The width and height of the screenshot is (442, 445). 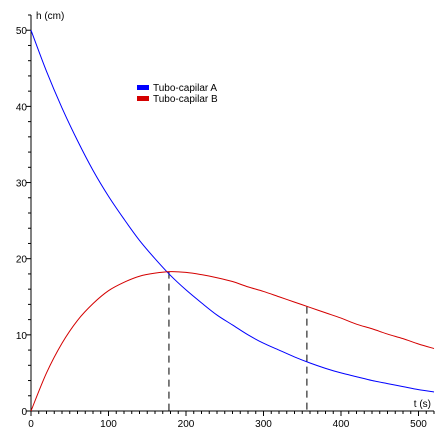 What do you see at coordinates (238, 341) in the screenshot?
I see `annotations` at bounding box center [238, 341].